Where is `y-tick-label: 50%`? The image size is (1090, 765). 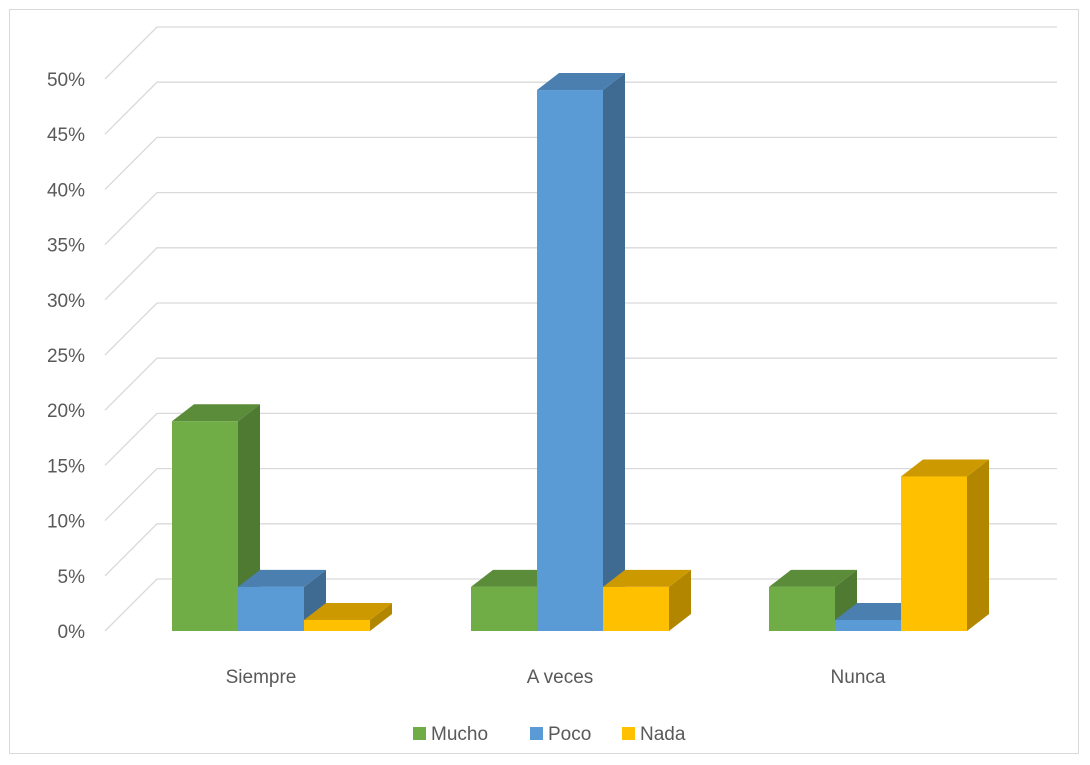 y-tick-label: 50% is located at coordinates (66, 80).